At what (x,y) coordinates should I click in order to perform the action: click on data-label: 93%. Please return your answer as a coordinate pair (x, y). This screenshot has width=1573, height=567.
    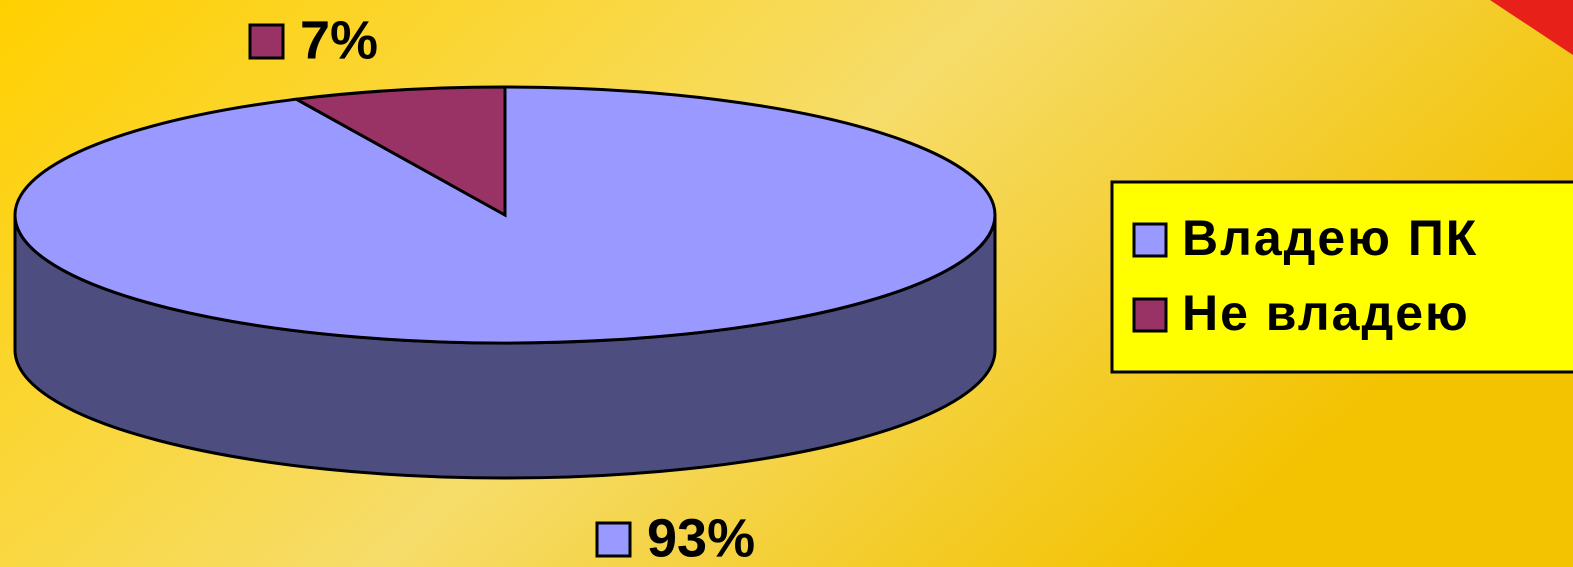
    Looking at the image, I should click on (701, 537).